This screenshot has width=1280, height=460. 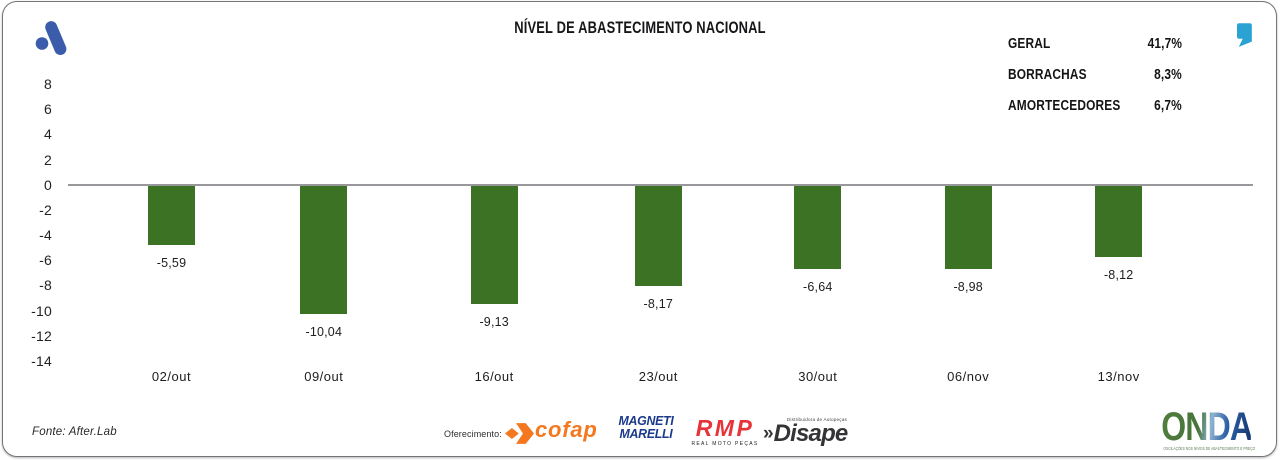 I want to click on magneti-line1: MAGNETI, so click(x=646, y=420).